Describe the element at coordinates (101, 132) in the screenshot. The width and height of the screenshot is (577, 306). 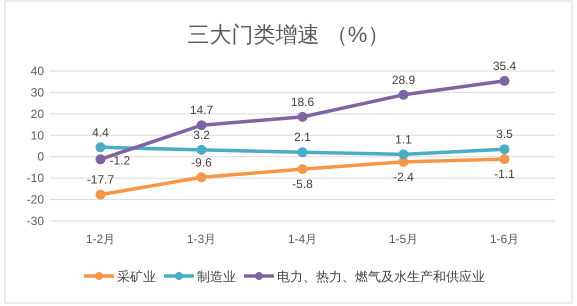
I see `data-label: 4.4` at that location.